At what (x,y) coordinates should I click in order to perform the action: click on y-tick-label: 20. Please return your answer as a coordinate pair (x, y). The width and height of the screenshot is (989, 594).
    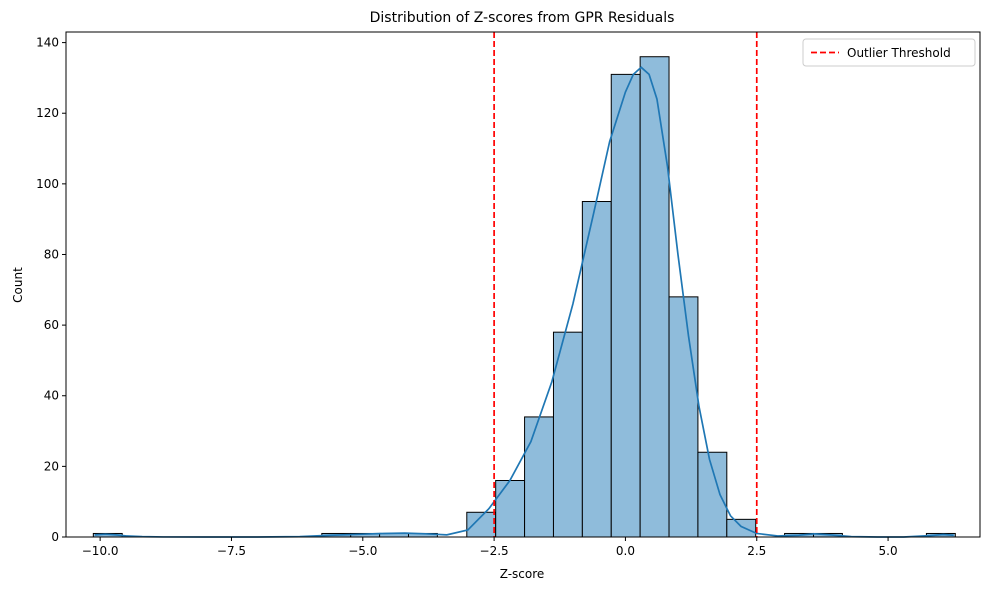
    Looking at the image, I should click on (51, 466).